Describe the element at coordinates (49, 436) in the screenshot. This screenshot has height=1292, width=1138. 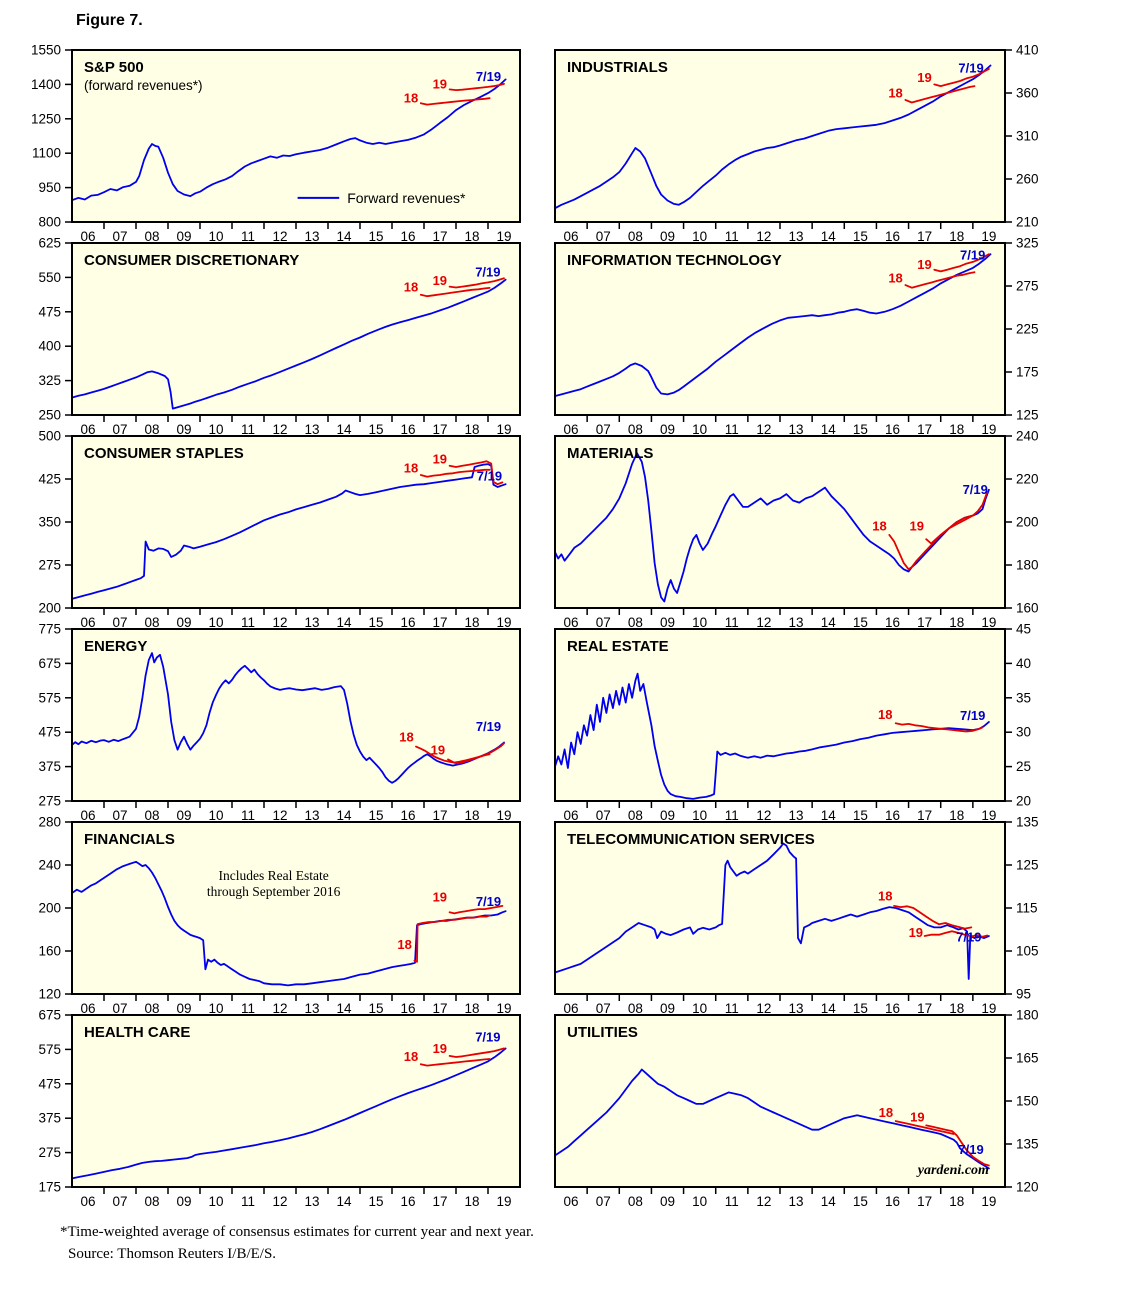
I see `y-tick-label: 500` at that location.